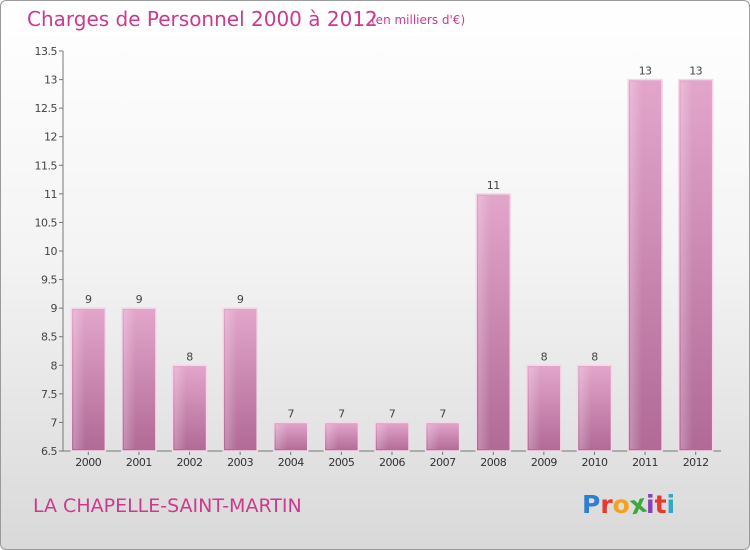  Describe the element at coordinates (50, 137) in the screenshot. I see `y-tick-label: 12` at that location.